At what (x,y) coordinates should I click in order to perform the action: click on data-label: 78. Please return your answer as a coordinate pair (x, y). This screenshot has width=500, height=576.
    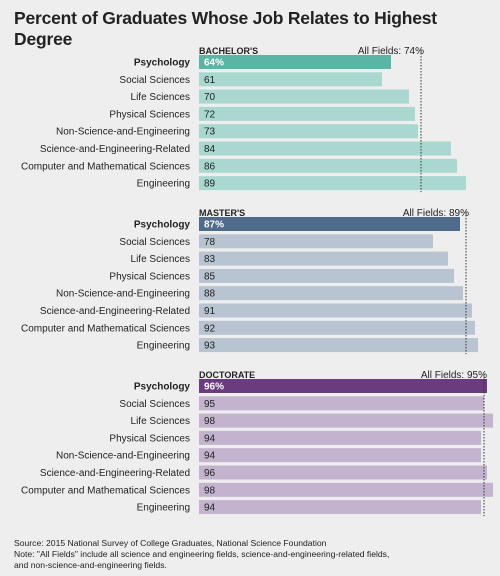
    Looking at the image, I should click on (210, 242).